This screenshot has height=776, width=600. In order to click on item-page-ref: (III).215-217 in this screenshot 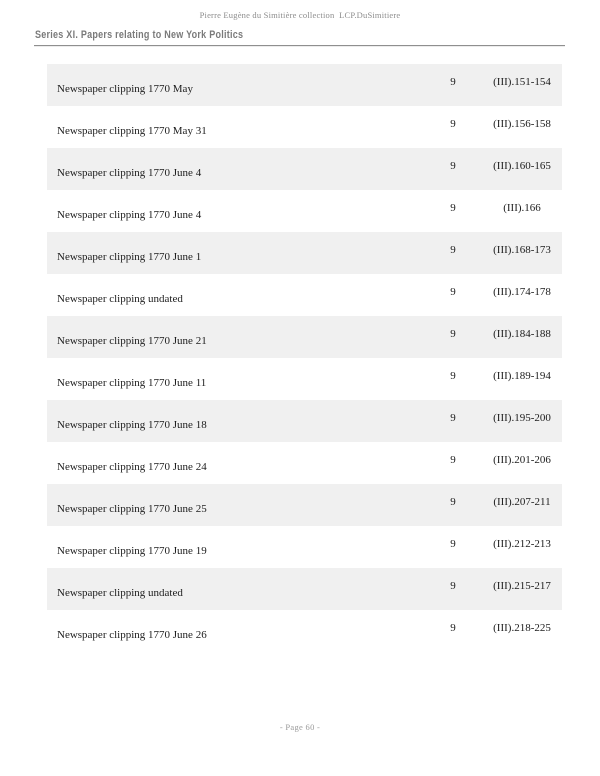, I will do `click(522, 586)`.